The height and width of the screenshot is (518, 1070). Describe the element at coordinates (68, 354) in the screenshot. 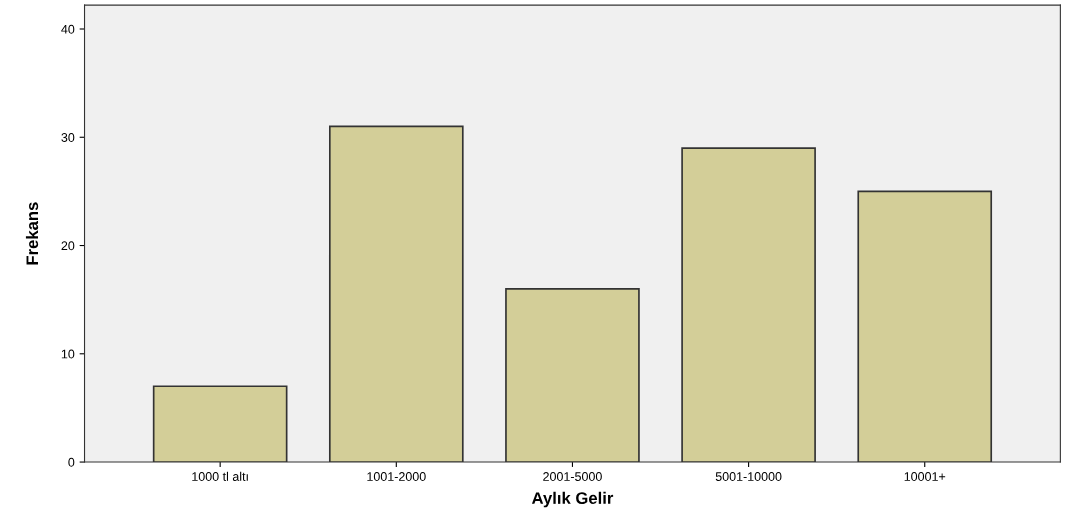

I see `y-tick-label: 10` at that location.